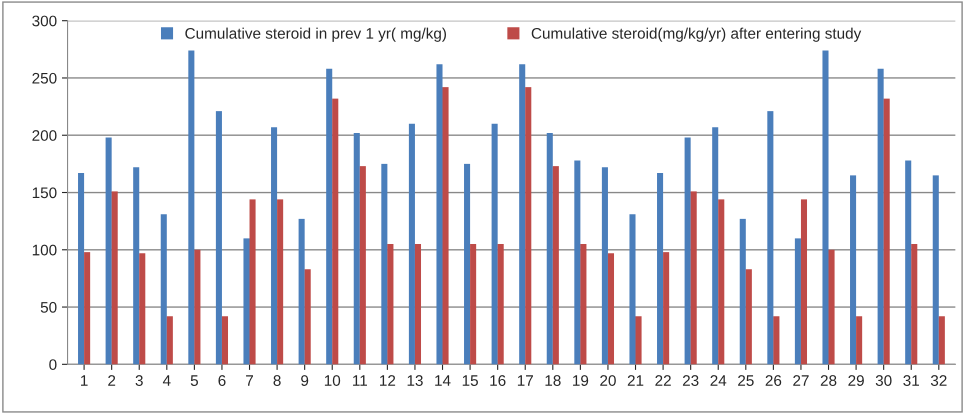 The image size is (965, 414). I want to click on x-tick-label: 11, so click(360, 380).